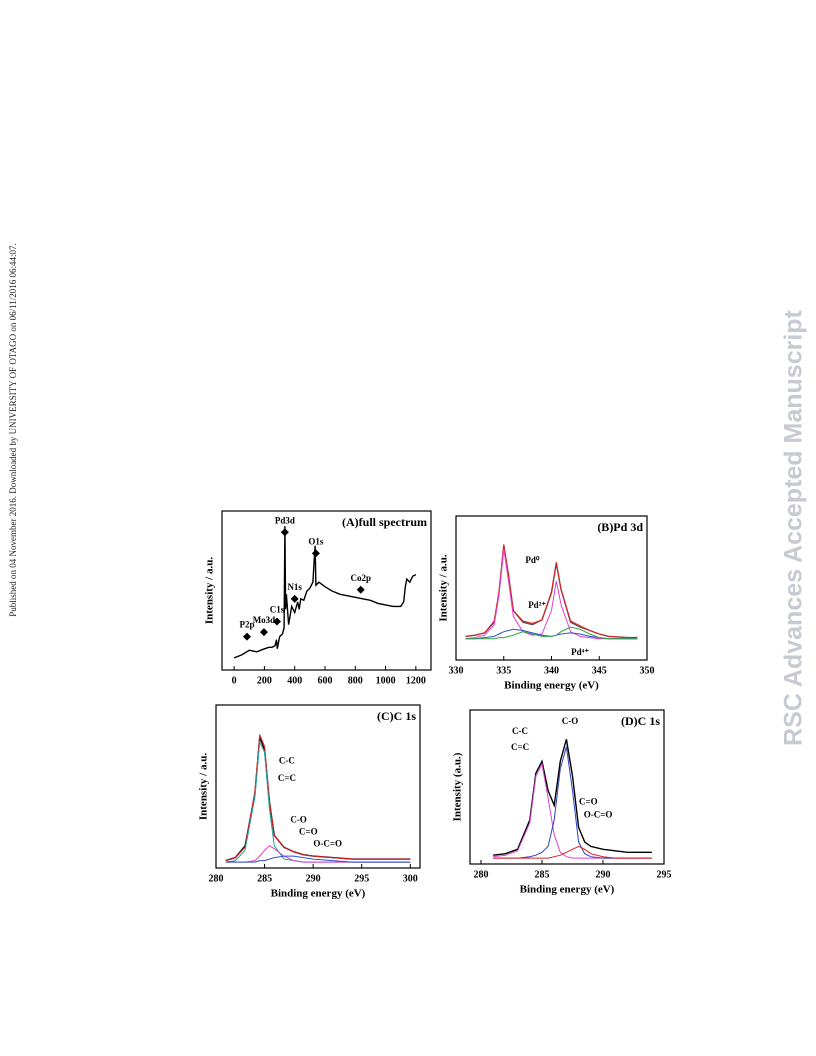  Describe the element at coordinates (580, 652) in the screenshot. I see `peak-label: Pd⁴⁺` at that location.